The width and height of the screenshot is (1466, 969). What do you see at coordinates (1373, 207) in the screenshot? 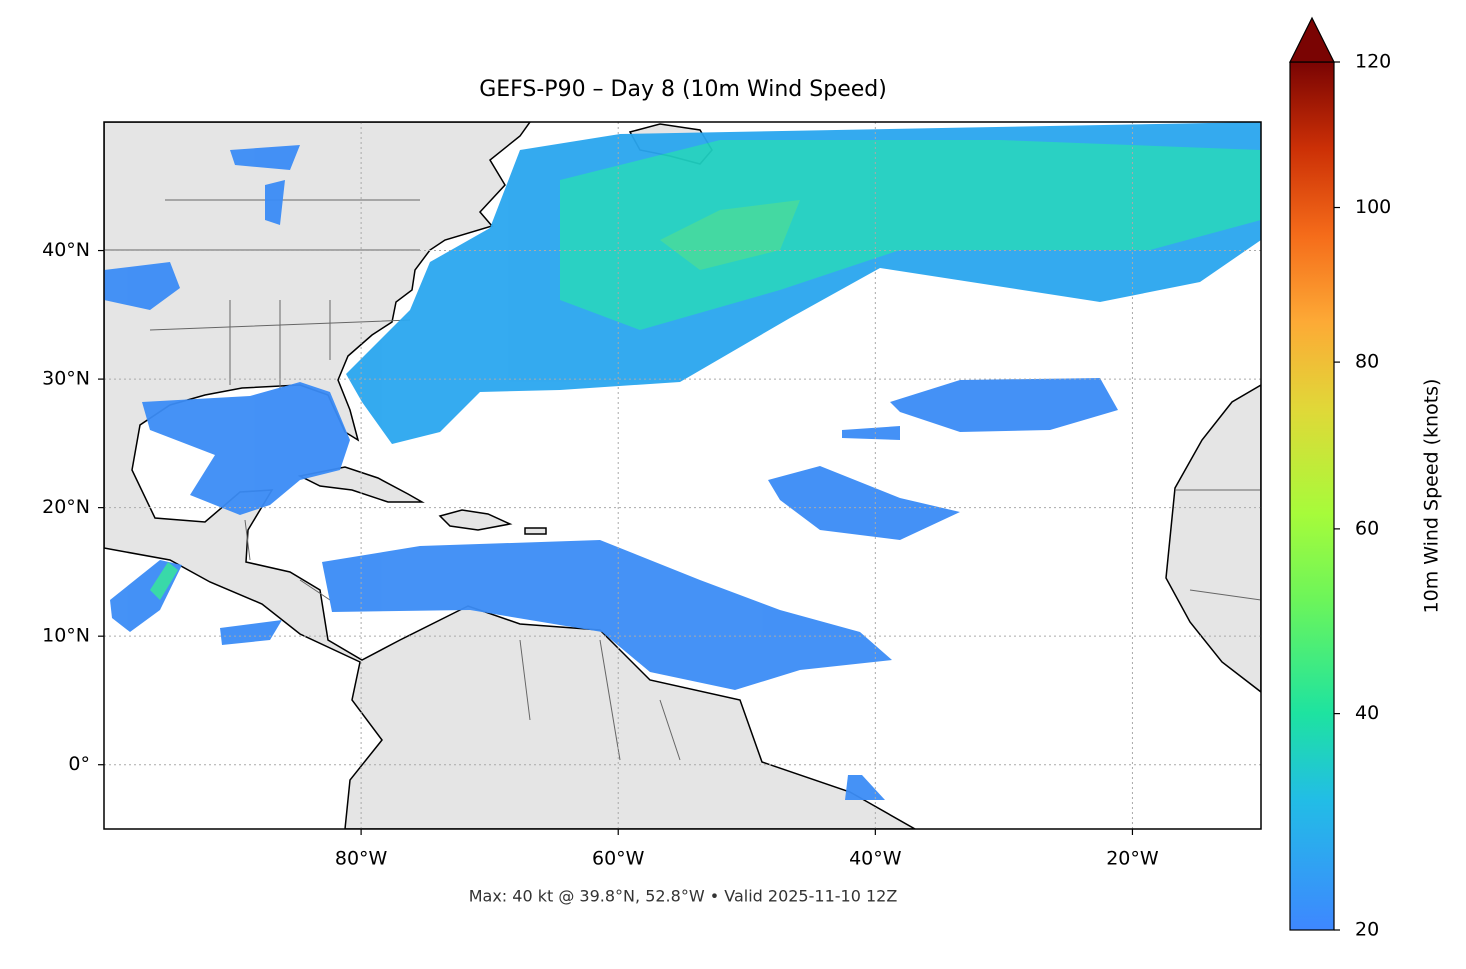
I see `colorbar-tick-label: 100` at bounding box center [1373, 207].